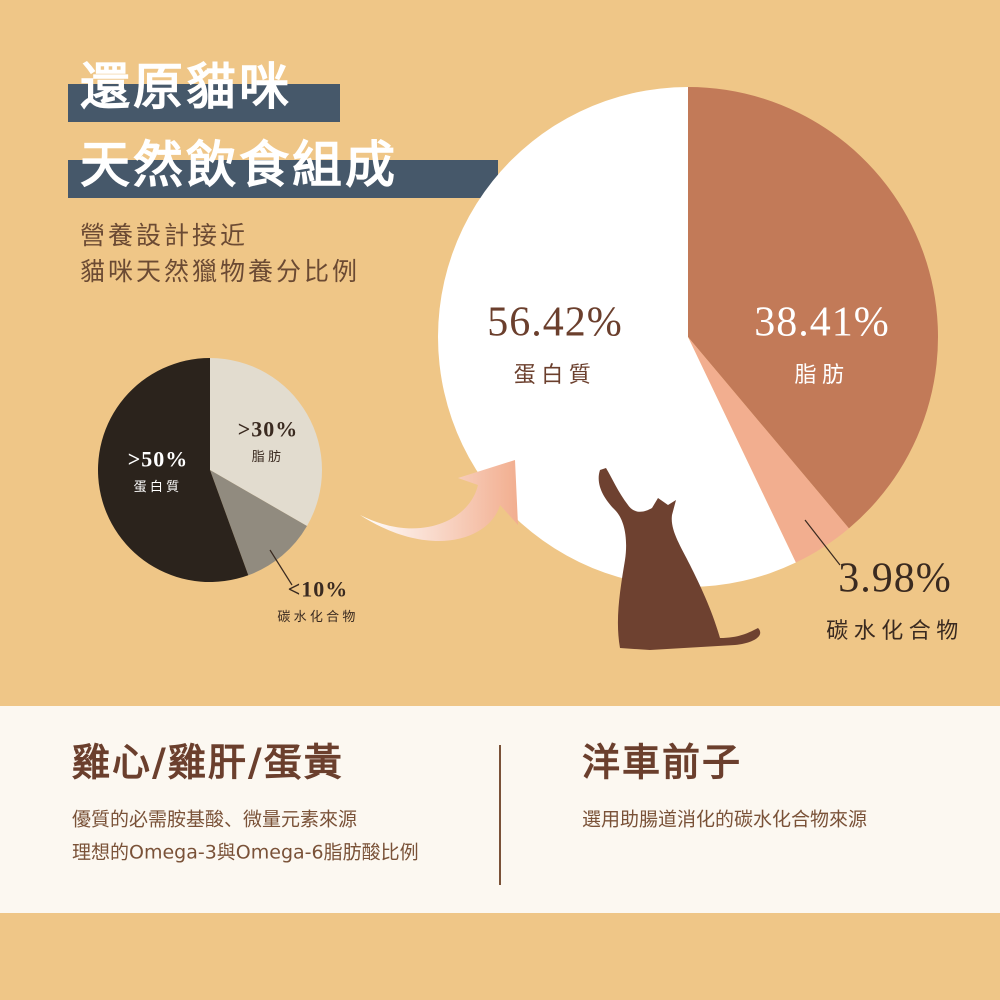  I want to click on feature-title: 洋車前子, so click(662, 763).